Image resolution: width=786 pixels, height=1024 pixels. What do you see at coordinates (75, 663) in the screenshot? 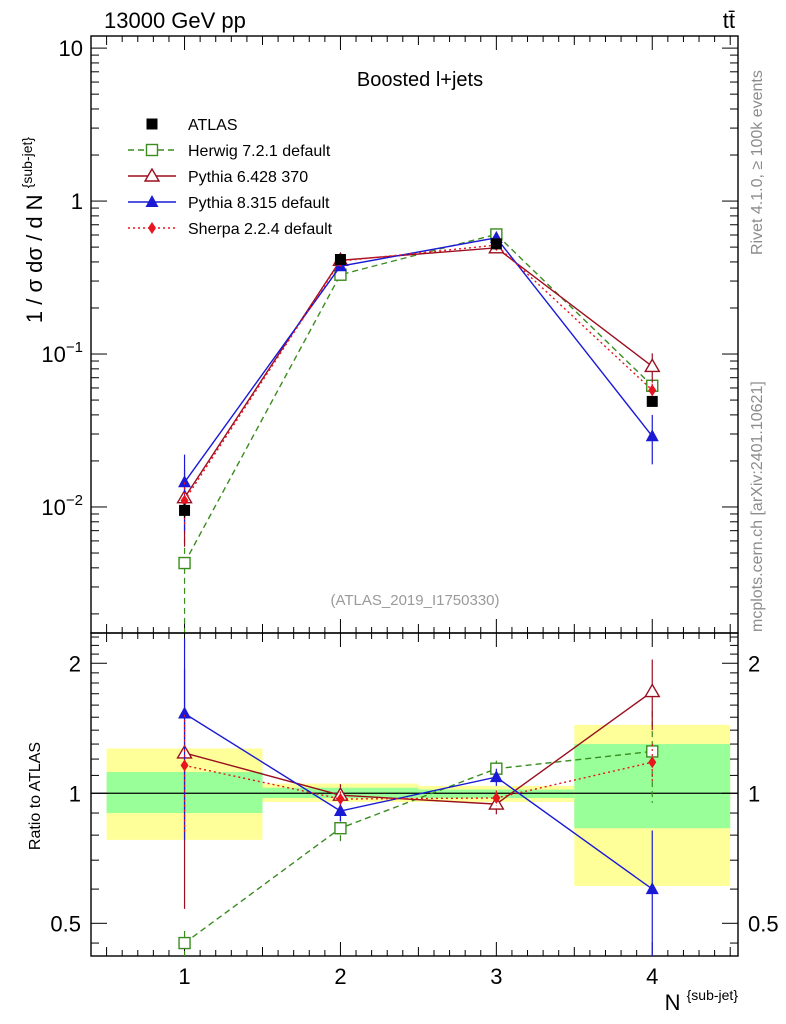
I see `ratio-y-tick-label-left-2: 2` at bounding box center [75, 663].